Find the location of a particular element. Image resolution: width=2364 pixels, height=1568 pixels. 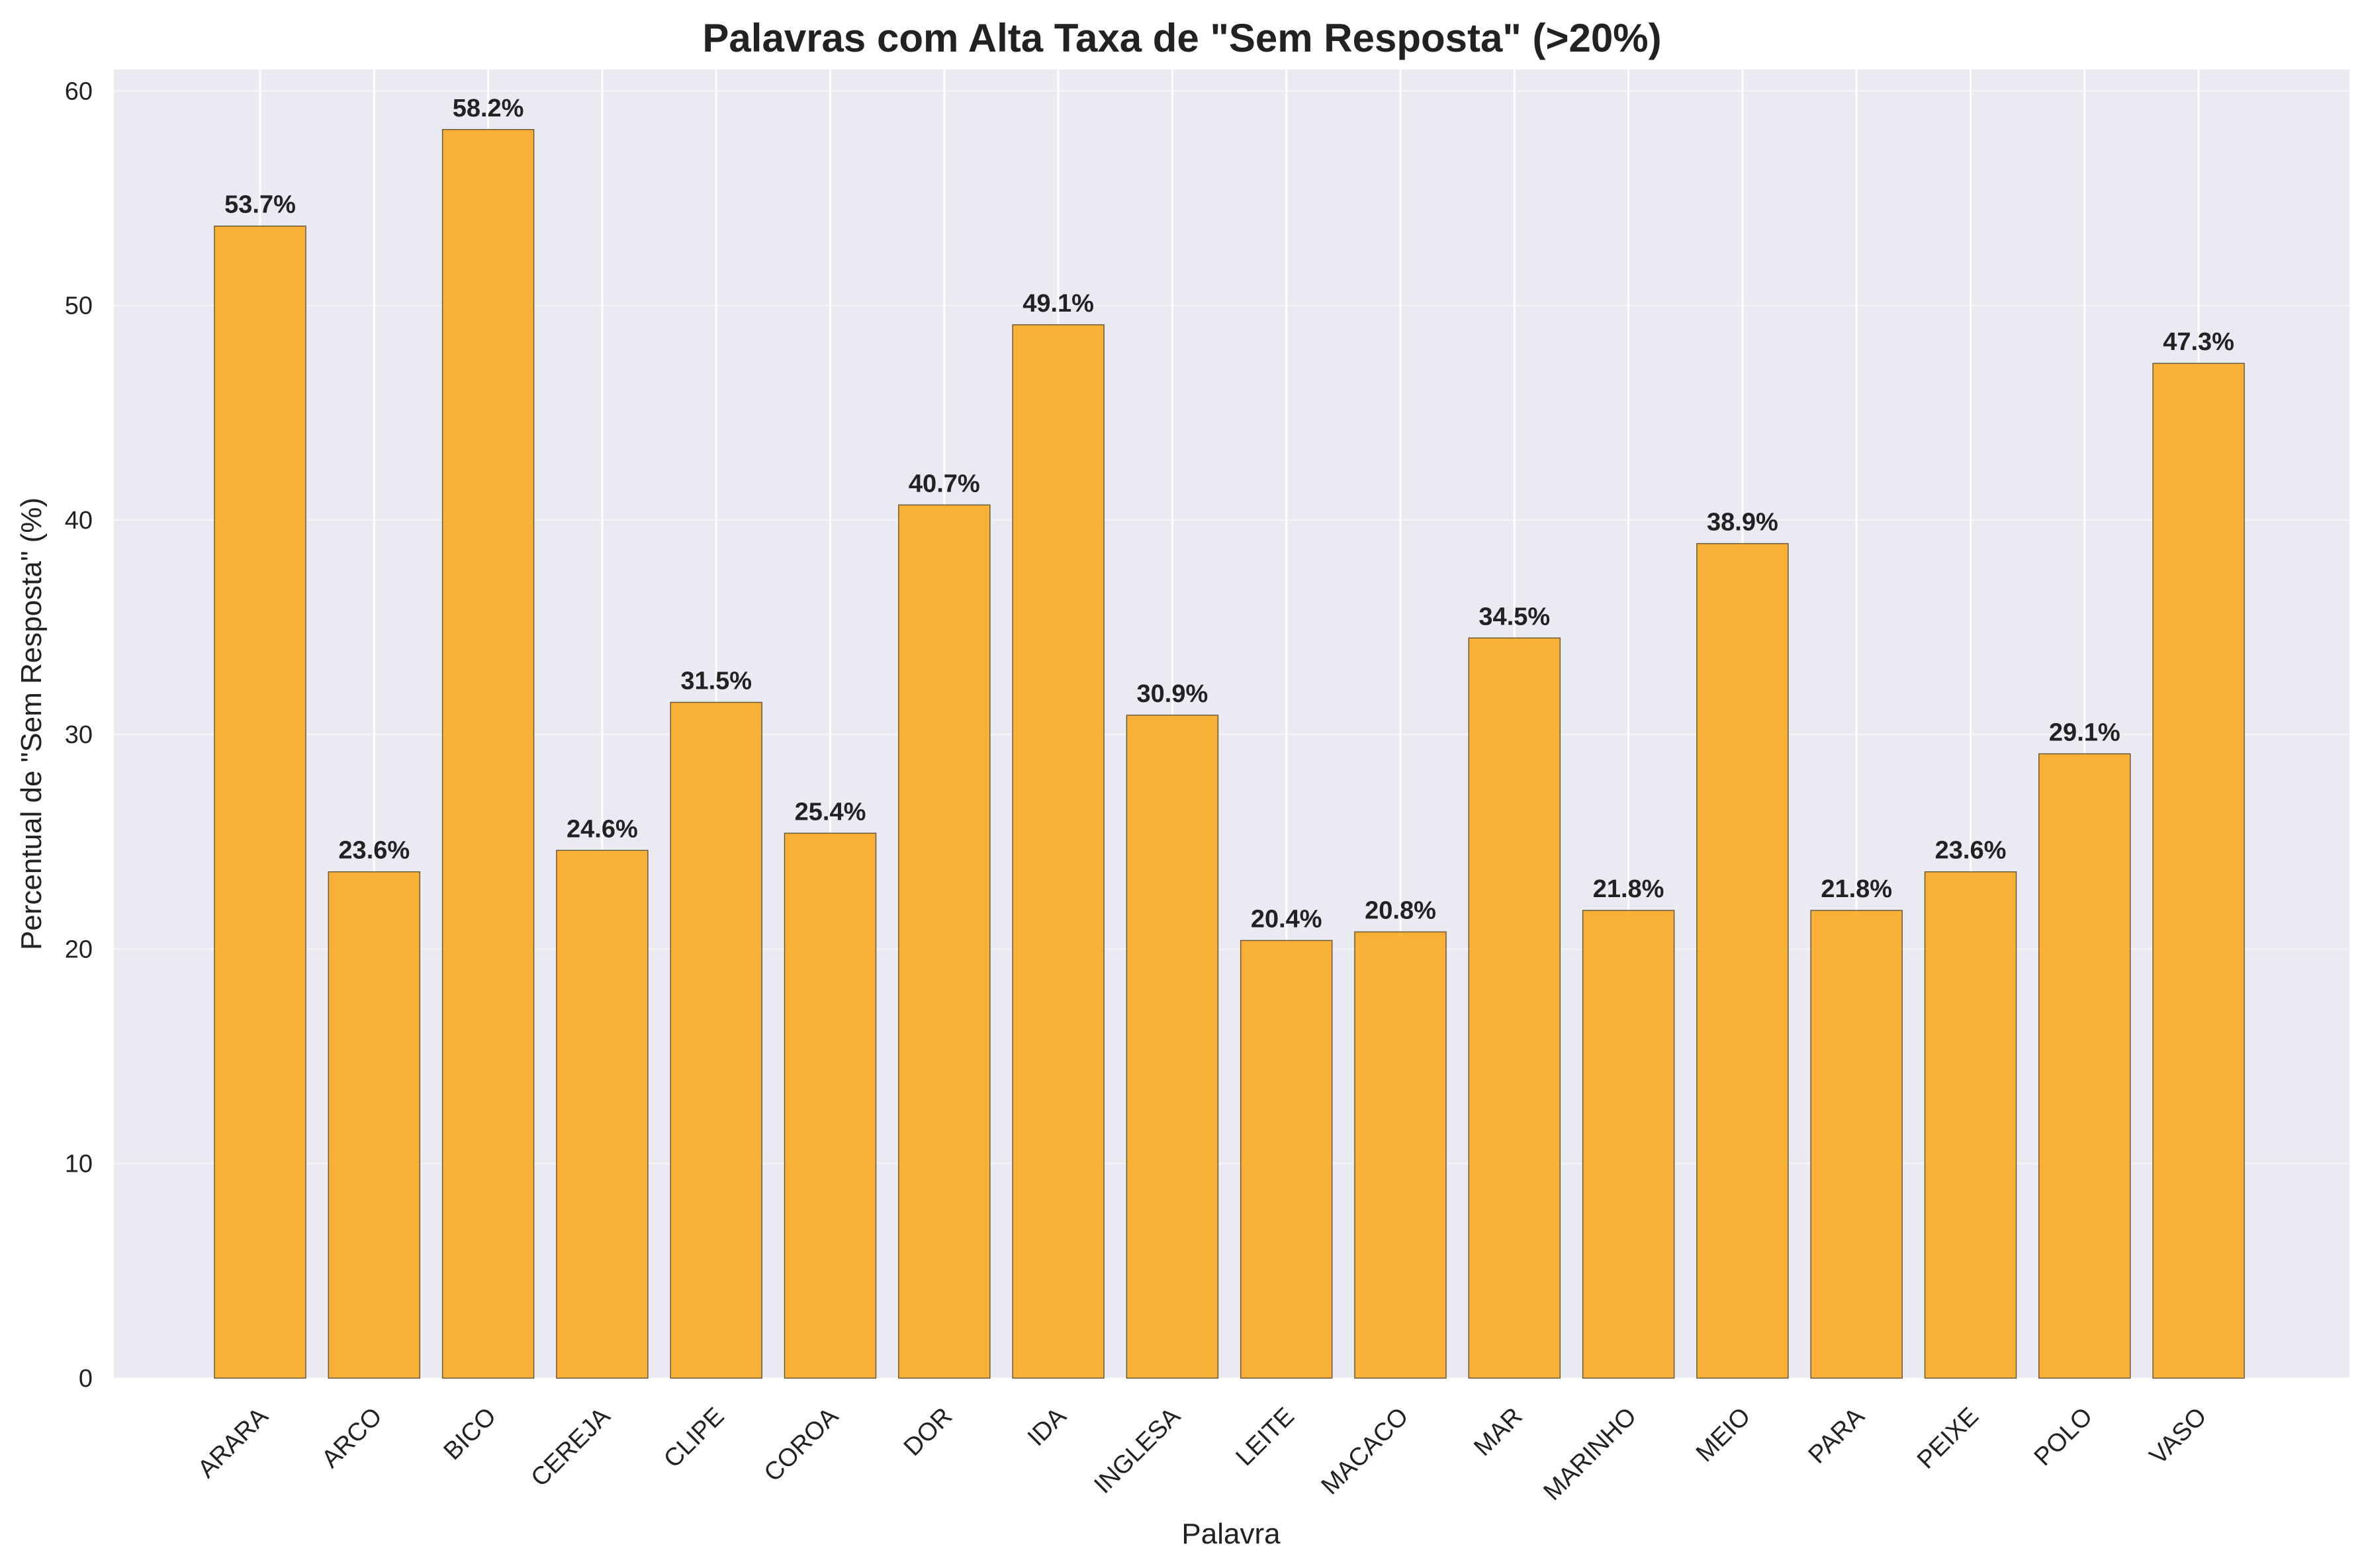

data-label-coroa: 25.4% is located at coordinates (830, 812).